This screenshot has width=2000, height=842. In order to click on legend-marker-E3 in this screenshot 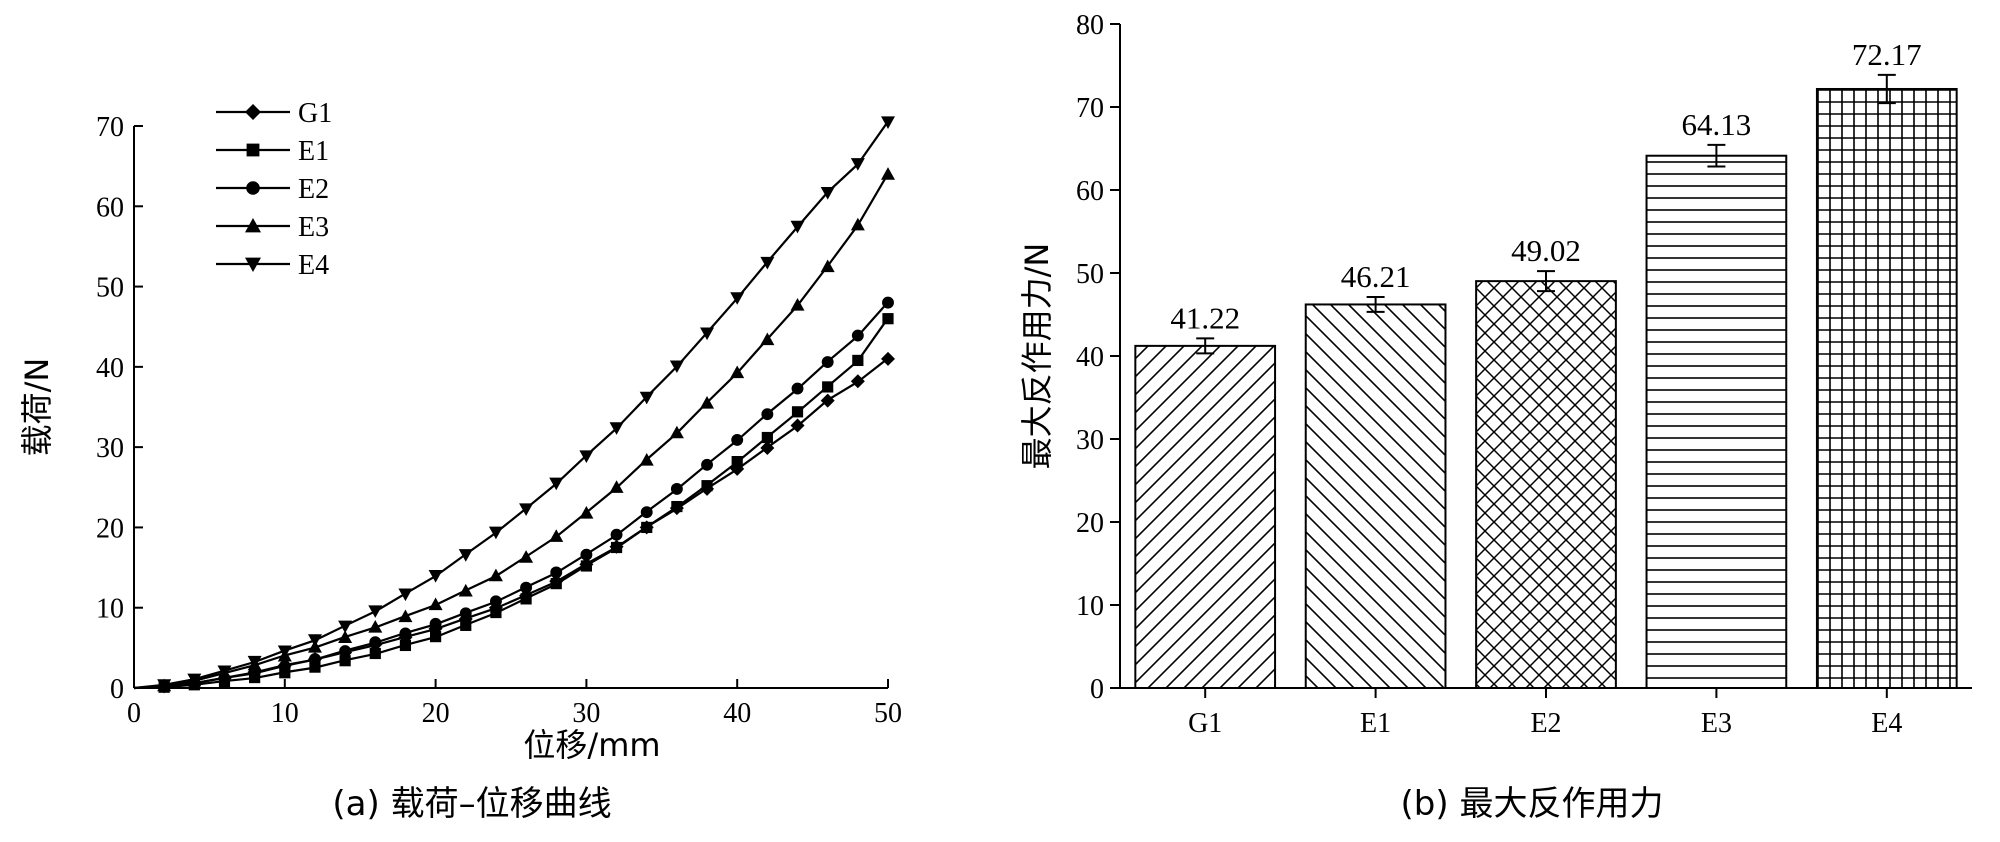, I will do `click(253, 225)`.